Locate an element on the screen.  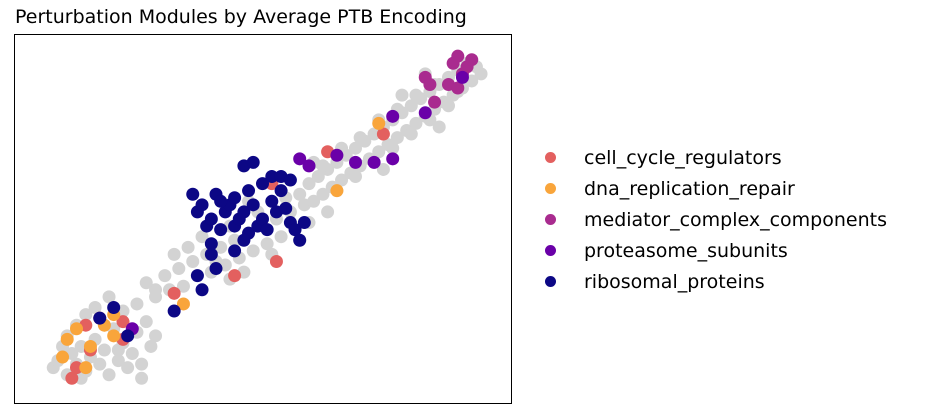
legend-label: ribosomal_proteins is located at coordinates (674, 281).